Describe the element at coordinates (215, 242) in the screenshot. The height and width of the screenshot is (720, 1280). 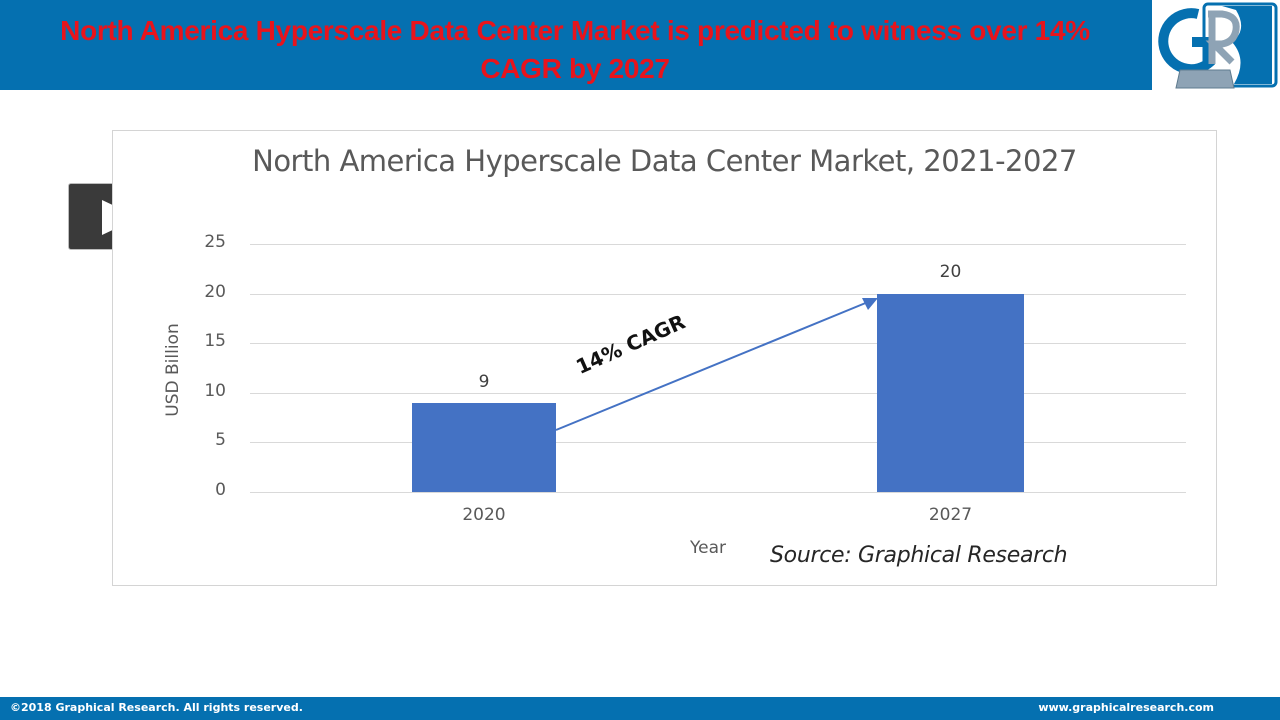
I see `y-tick: 25` at that location.